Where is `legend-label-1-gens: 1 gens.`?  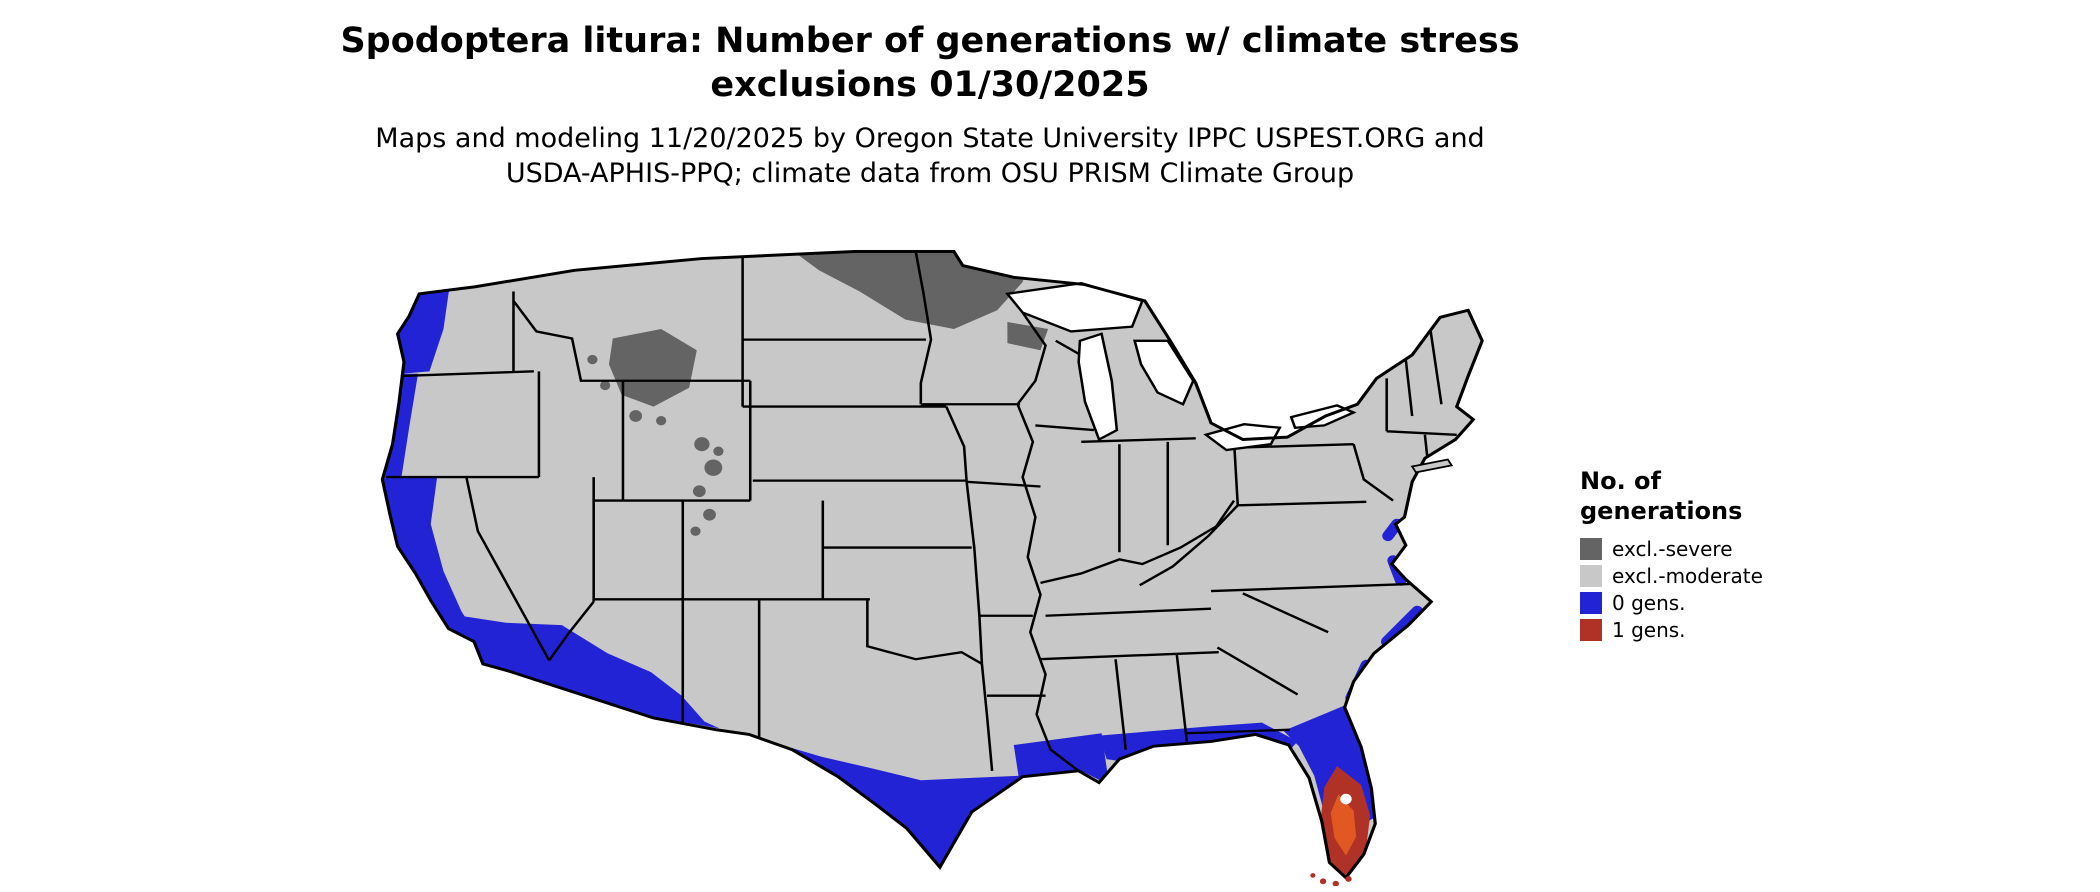
legend-label-1-gens: 1 gens. is located at coordinates (1649, 629).